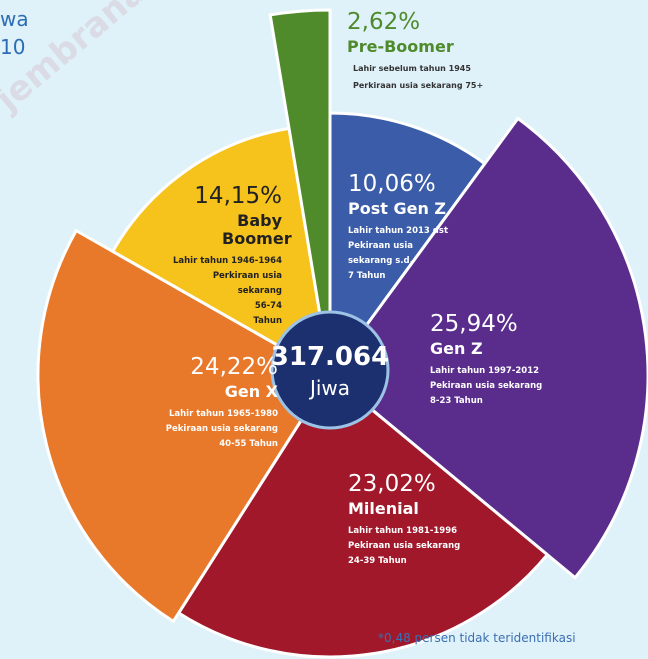  I want to click on percent-label: 2,62%, so click(384, 22).